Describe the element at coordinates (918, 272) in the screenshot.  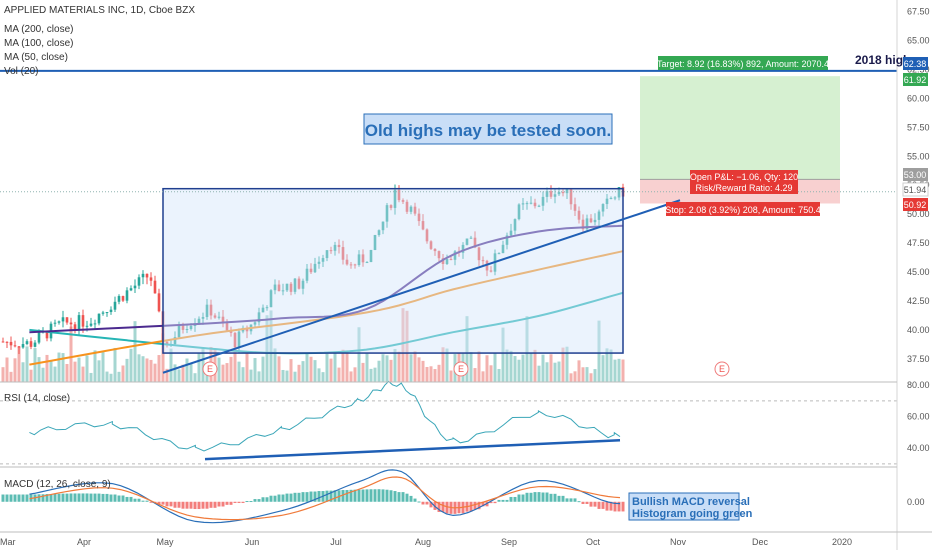
I see `price-tick-label: 45.00` at that location.